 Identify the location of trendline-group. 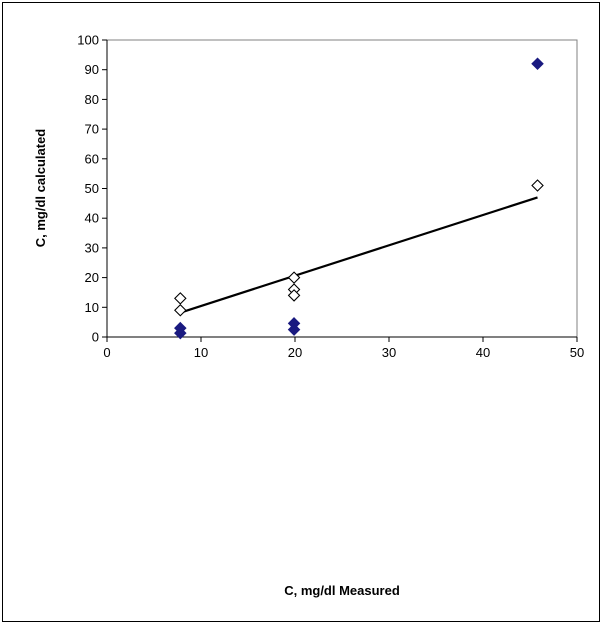
(358, 255).